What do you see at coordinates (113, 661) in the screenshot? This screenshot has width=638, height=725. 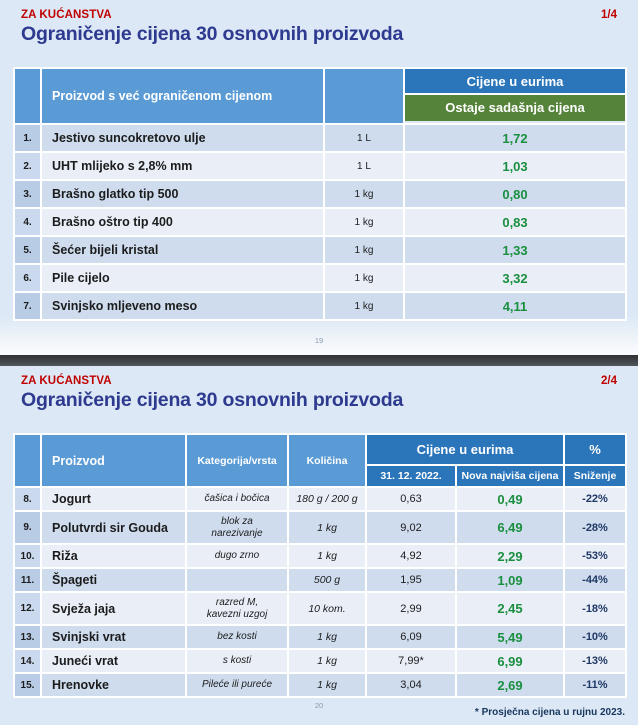 I see `product-name: Juneći vrat` at bounding box center [113, 661].